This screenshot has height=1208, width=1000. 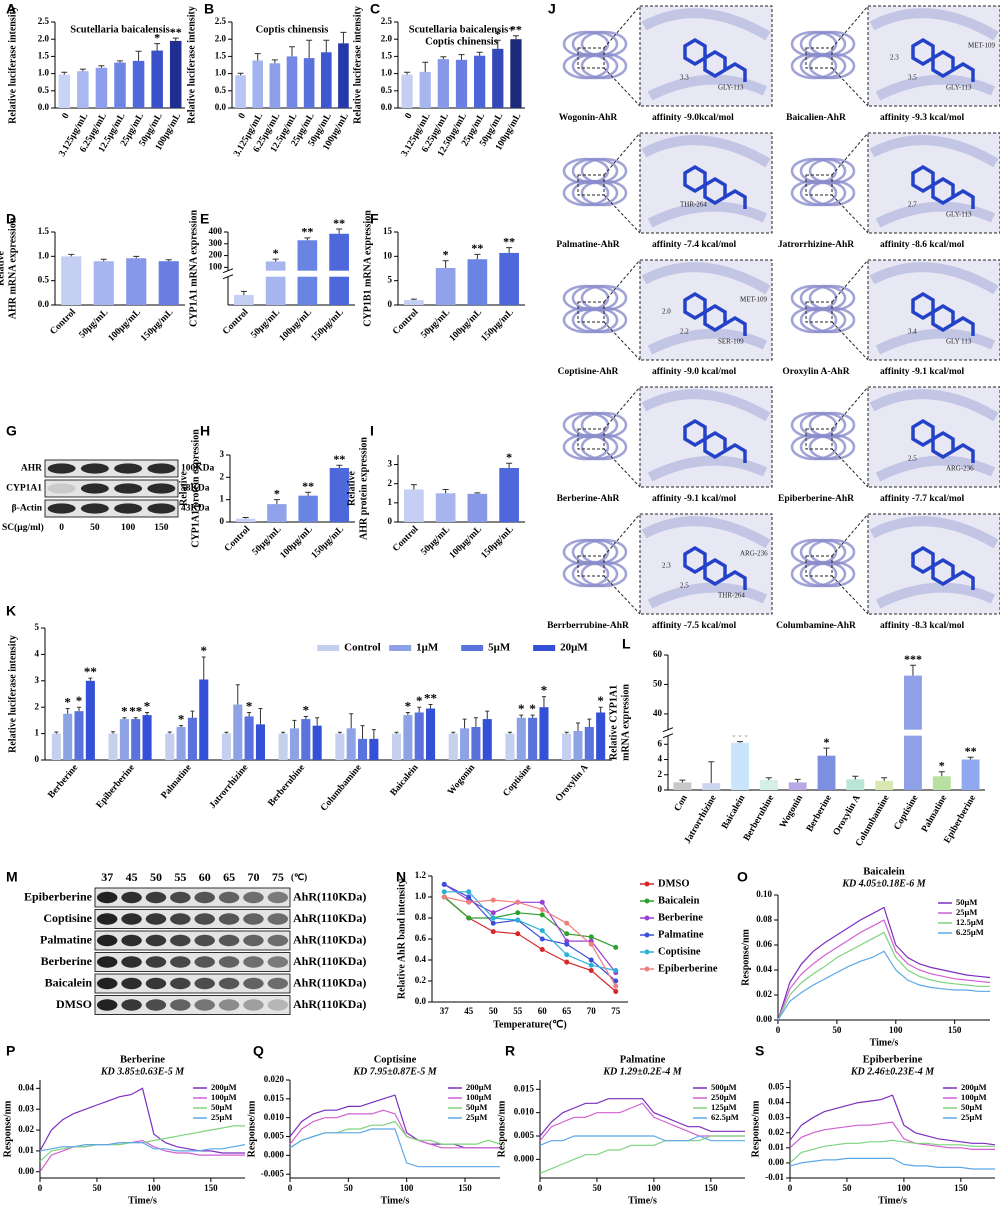 I want to click on chart-title: Berberine, so click(x=142, y=1059).